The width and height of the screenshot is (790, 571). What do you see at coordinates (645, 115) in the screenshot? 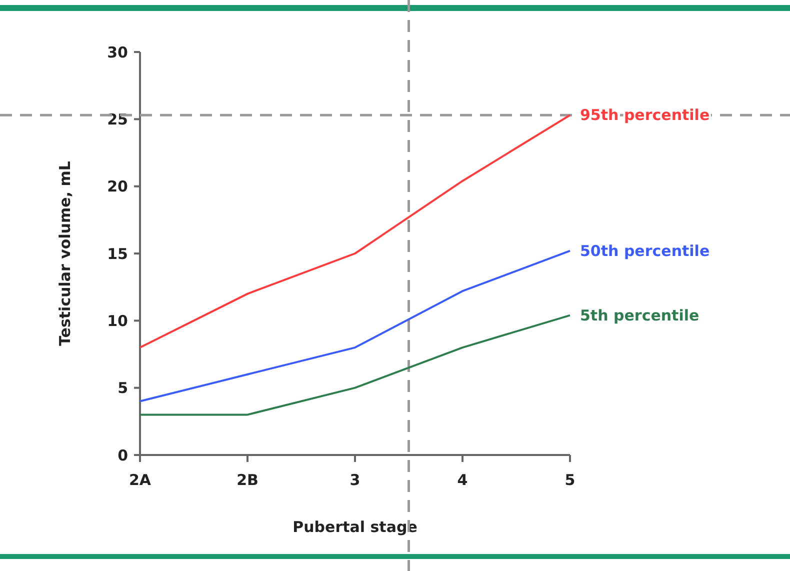
I see `series-label: 95th percentile` at bounding box center [645, 115].